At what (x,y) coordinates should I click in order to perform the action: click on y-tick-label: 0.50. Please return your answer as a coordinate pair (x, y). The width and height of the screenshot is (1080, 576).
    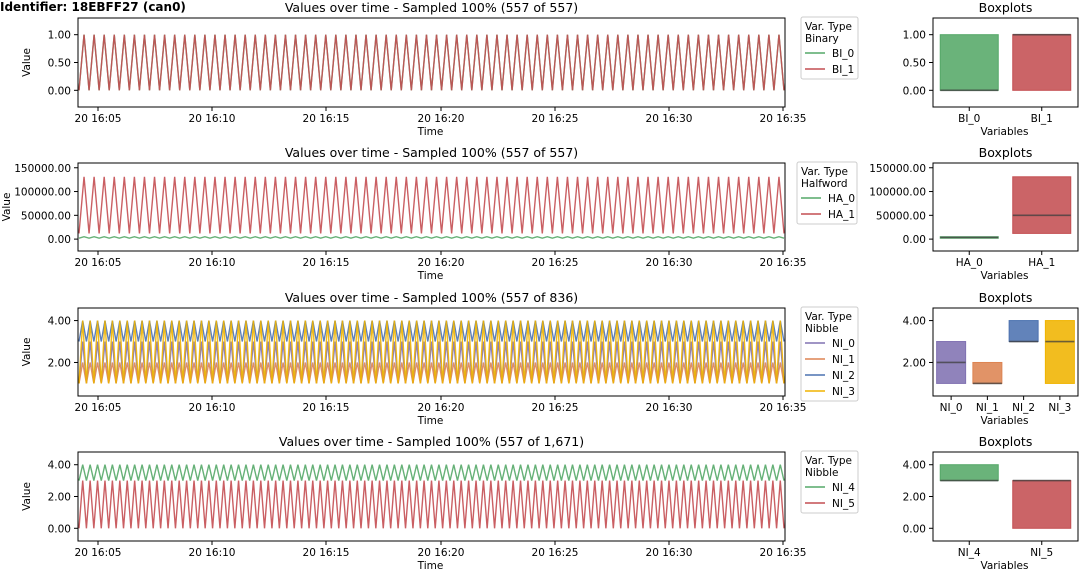
    Looking at the image, I should click on (59, 64).